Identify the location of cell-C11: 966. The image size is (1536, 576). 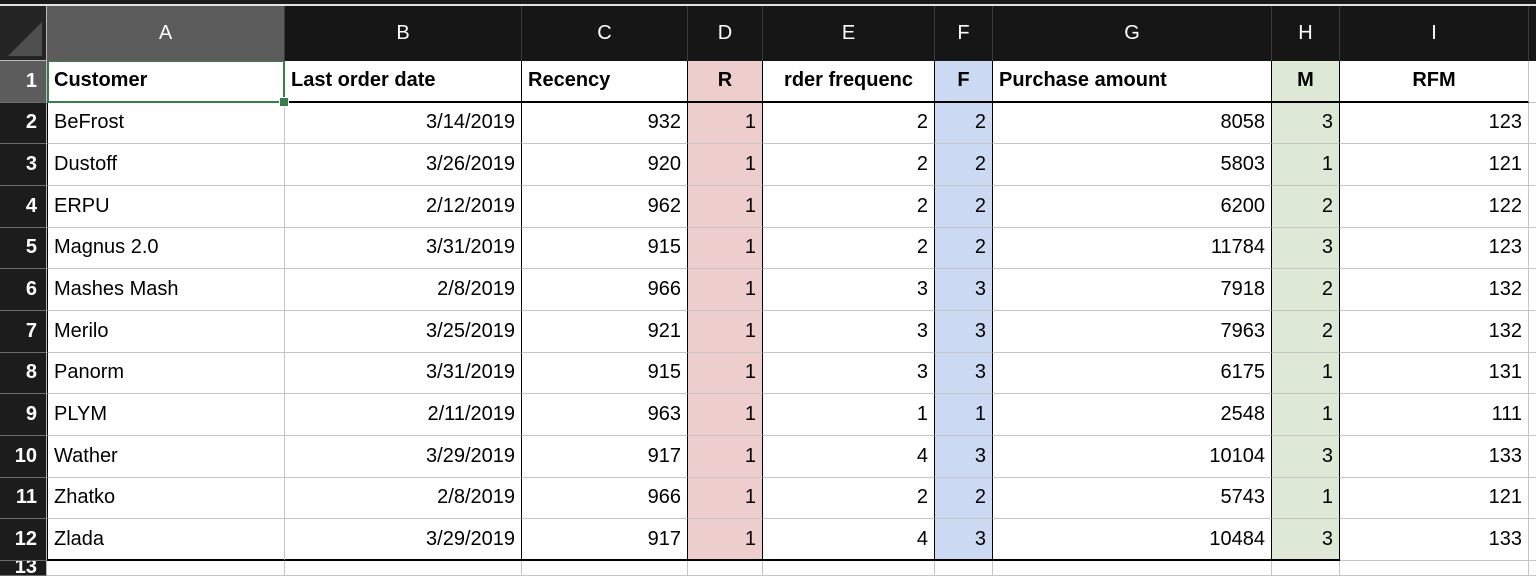
(605, 498).